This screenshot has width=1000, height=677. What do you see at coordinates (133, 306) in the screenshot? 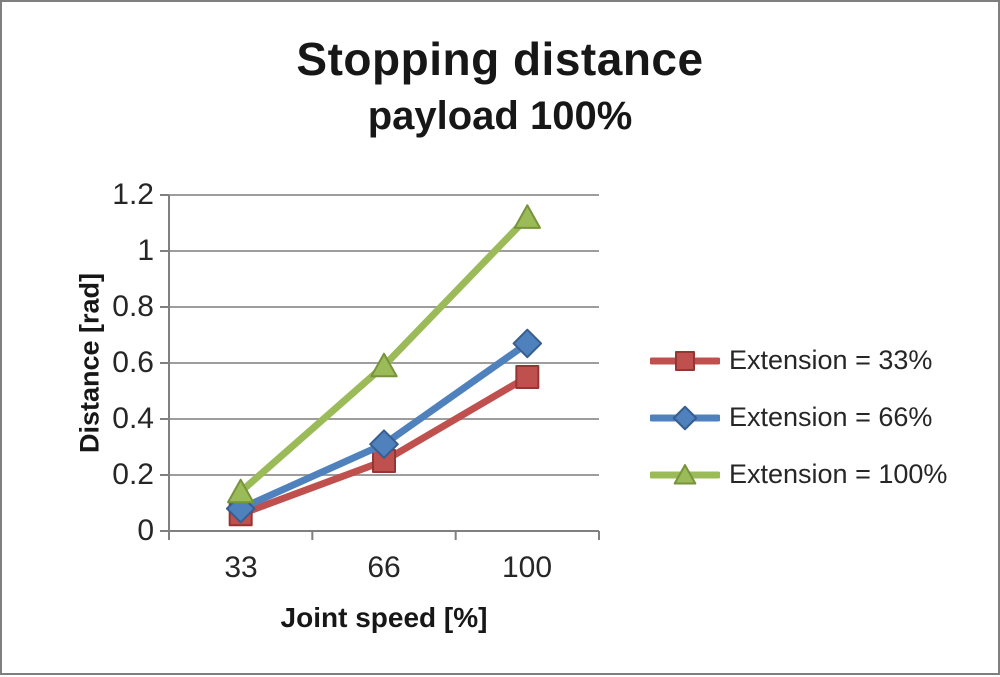
I see `y-axis-tick-label: 0.8` at bounding box center [133, 306].